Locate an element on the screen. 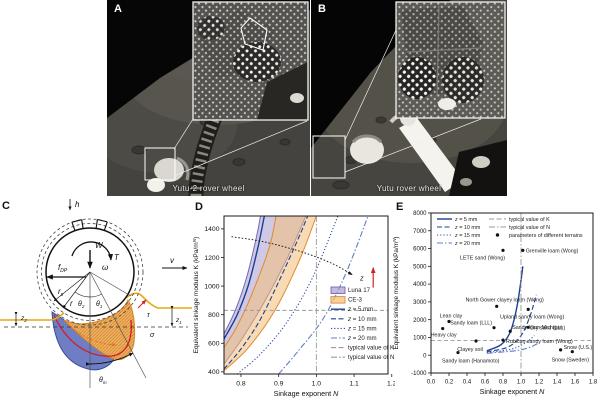 Image resolution: width=600 pixels, height=400 pixels. flow-direction-arrow is located at coordinates (92, 335).